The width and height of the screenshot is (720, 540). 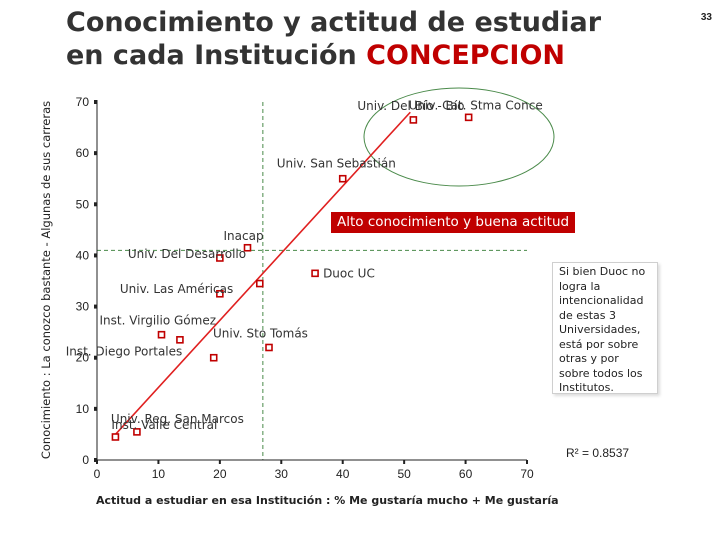 I want to click on data-point-label: Duoc UC, so click(x=349, y=273).